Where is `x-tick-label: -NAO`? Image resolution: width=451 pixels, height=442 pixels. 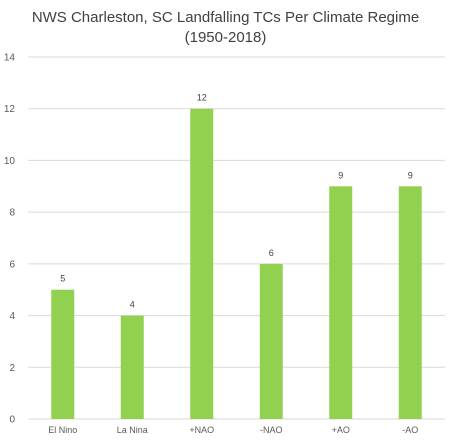
x-tick-label: -NAO is located at coordinates (271, 430).